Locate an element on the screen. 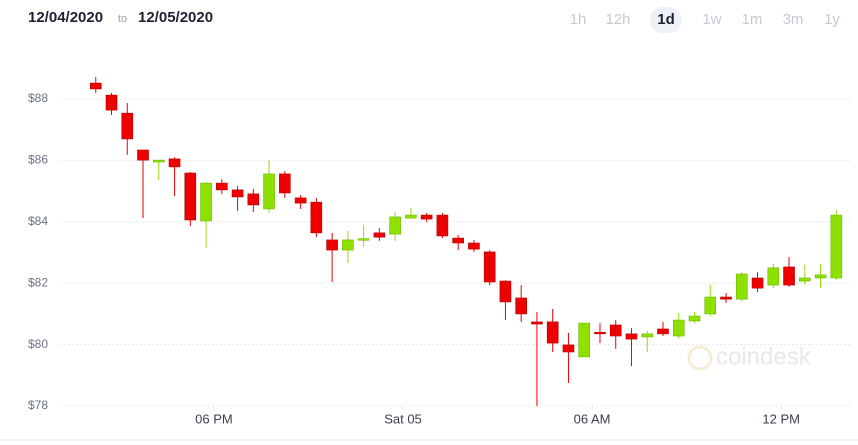  range-button: 1h is located at coordinates (578, 19).